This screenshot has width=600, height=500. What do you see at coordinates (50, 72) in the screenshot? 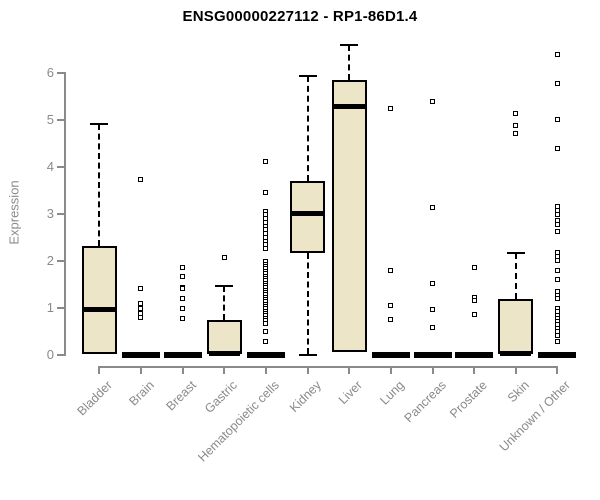
I see `y-tick-label: 6` at bounding box center [50, 72].